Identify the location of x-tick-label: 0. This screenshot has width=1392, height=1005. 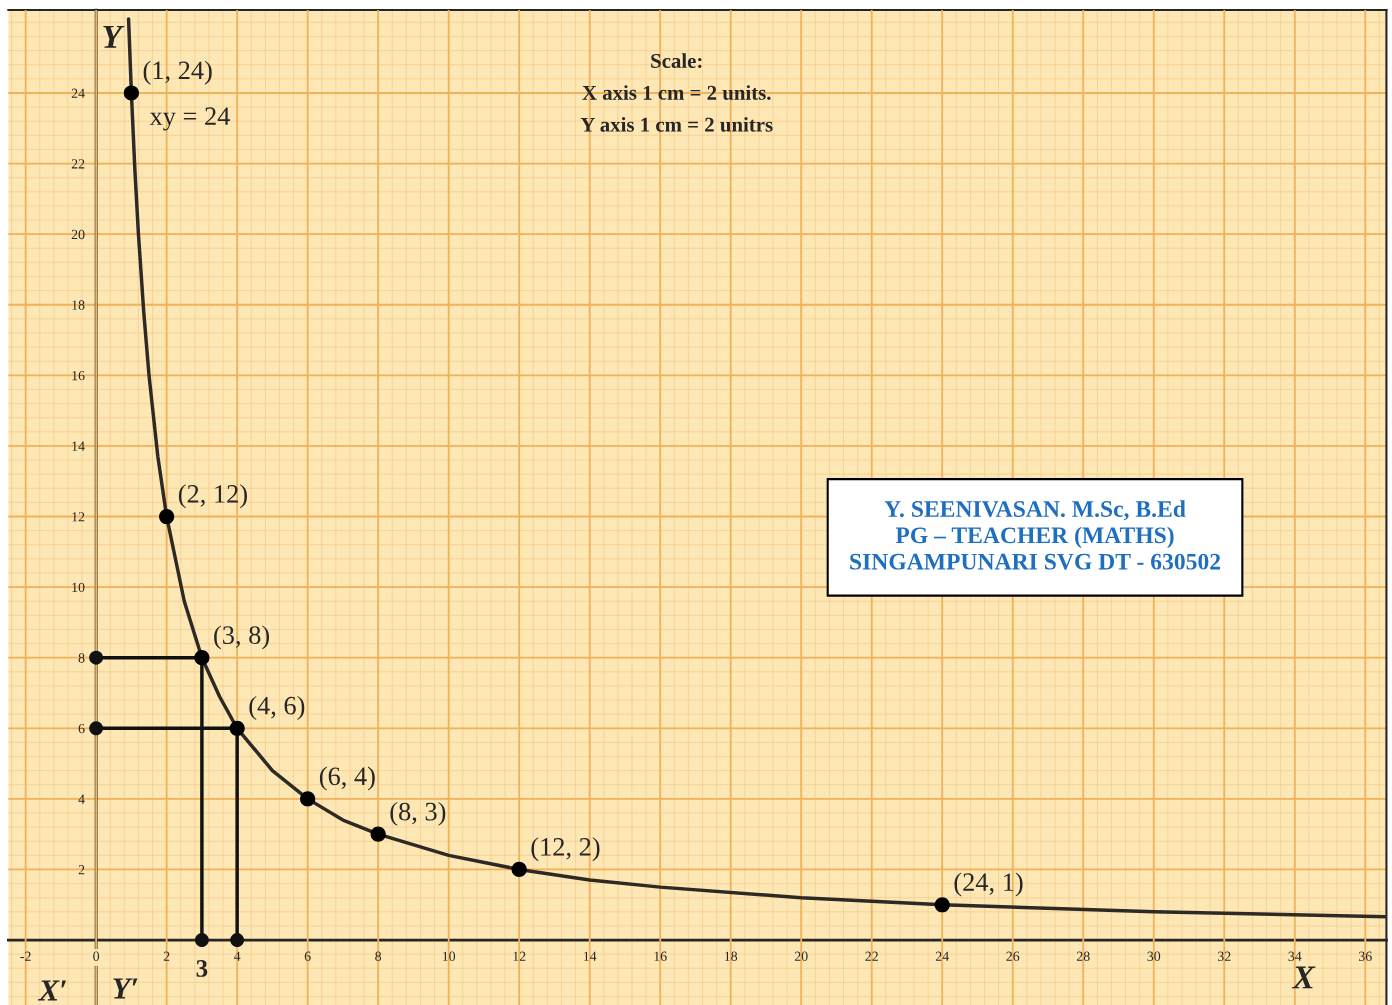
(96, 956).